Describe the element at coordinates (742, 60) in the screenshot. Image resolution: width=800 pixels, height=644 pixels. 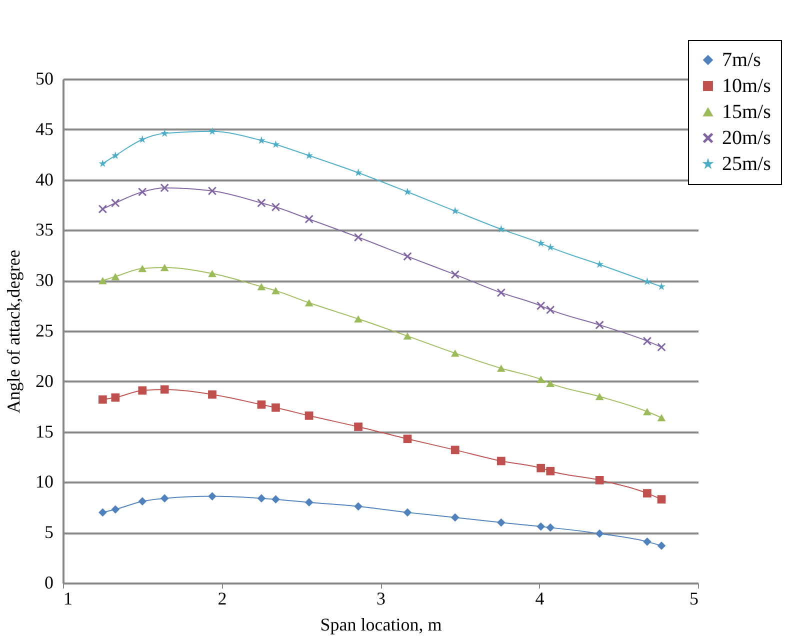
I see `legend-label: 7m/s` at that location.